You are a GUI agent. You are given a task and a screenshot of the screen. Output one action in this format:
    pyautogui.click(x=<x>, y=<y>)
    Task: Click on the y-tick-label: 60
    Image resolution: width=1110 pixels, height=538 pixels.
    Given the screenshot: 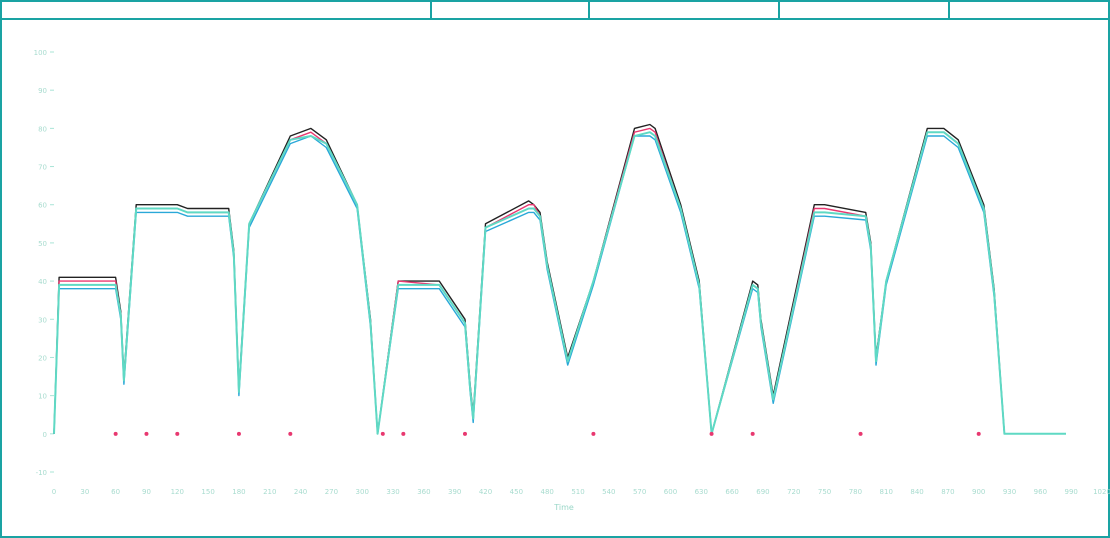 What is the action you would take?
    pyautogui.click(x=42, y=206)
    